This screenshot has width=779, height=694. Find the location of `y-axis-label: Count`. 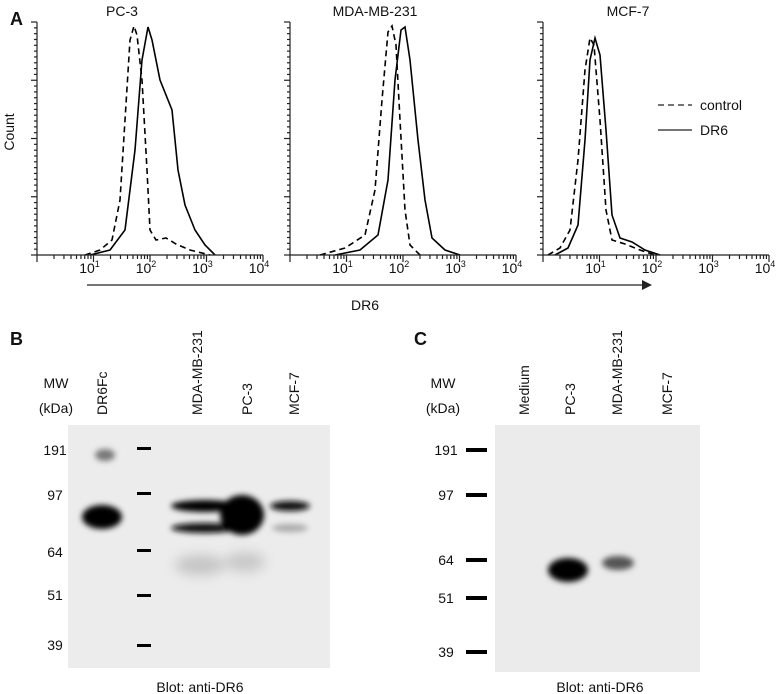

y-axis-label: Count is located at coordinates (9, 131).